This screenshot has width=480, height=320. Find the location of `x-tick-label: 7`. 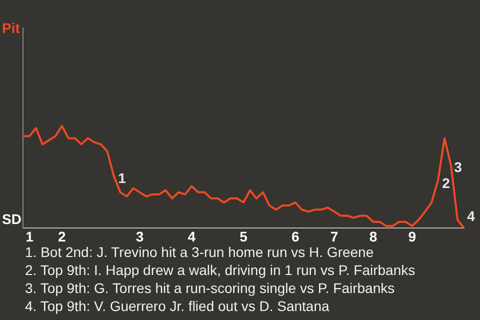

x-tick-label: 7 is located at coordinates (334, 236).